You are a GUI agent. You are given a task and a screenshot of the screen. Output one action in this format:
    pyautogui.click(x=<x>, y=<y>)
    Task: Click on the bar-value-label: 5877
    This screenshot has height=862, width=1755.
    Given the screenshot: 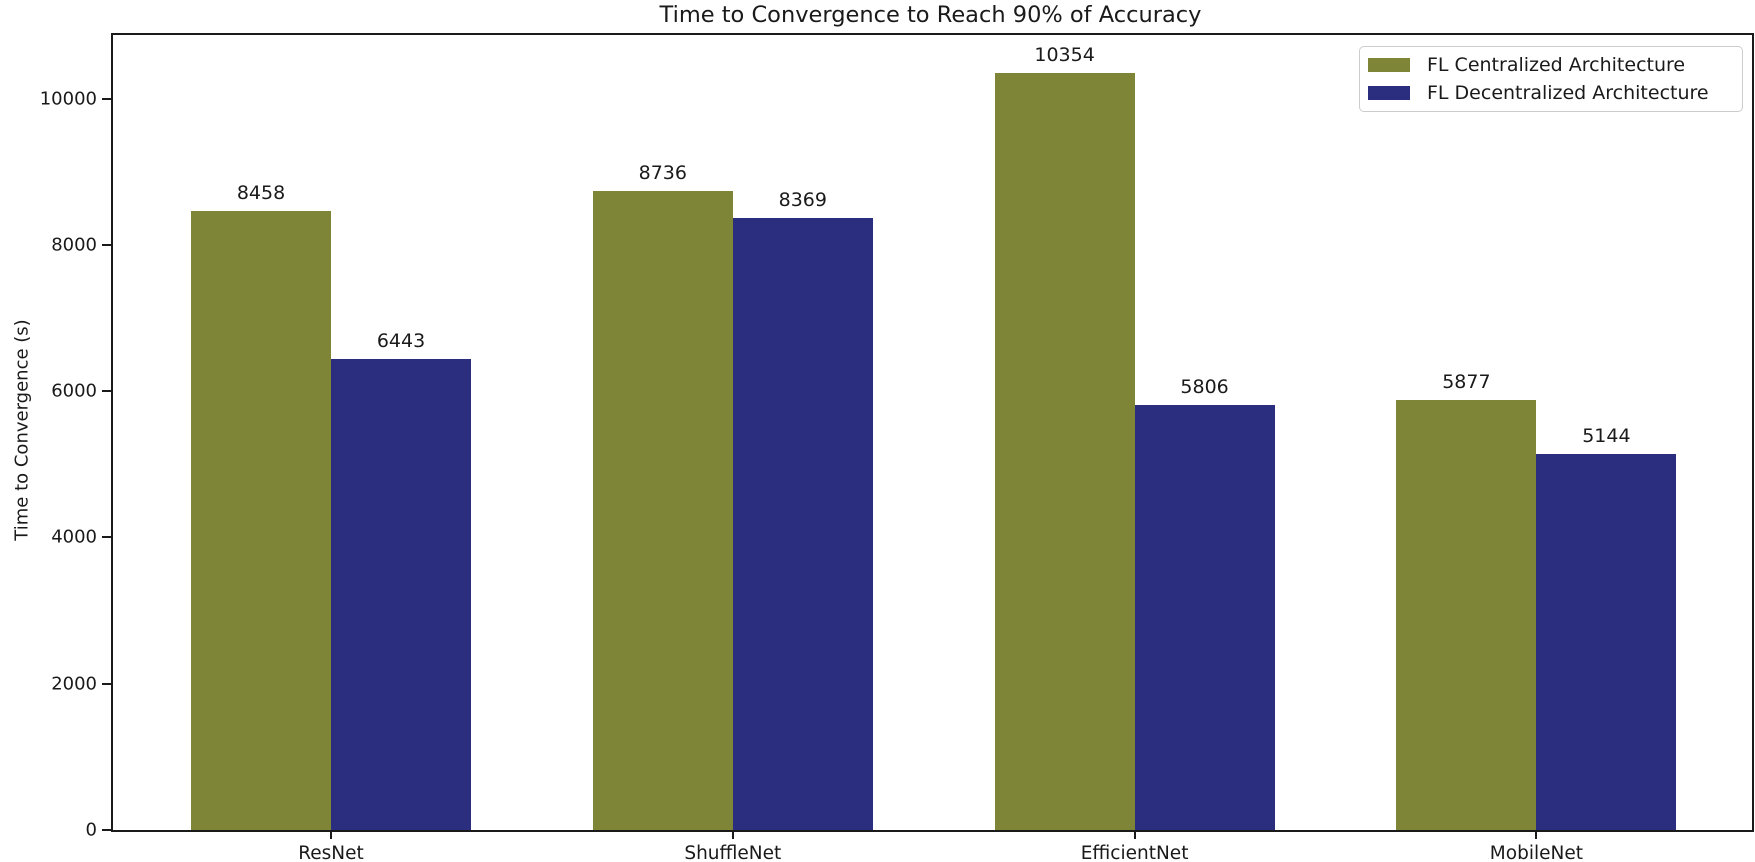 What is the action you would take?
    pyautogui.click(x=1466, y=382)
    